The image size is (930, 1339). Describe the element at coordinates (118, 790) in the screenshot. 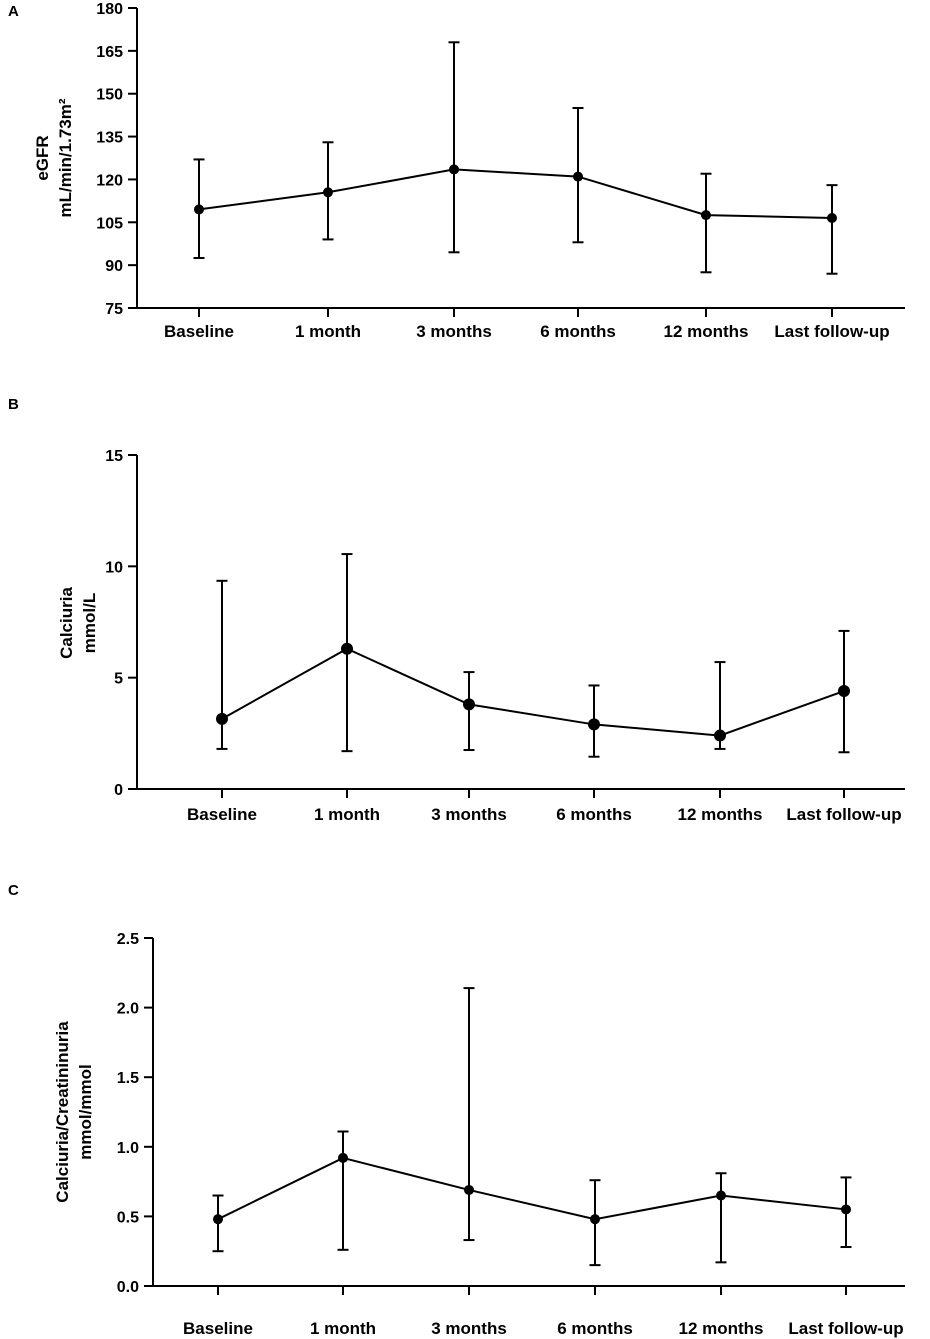

I see `y-tick-label: 0` at that location.